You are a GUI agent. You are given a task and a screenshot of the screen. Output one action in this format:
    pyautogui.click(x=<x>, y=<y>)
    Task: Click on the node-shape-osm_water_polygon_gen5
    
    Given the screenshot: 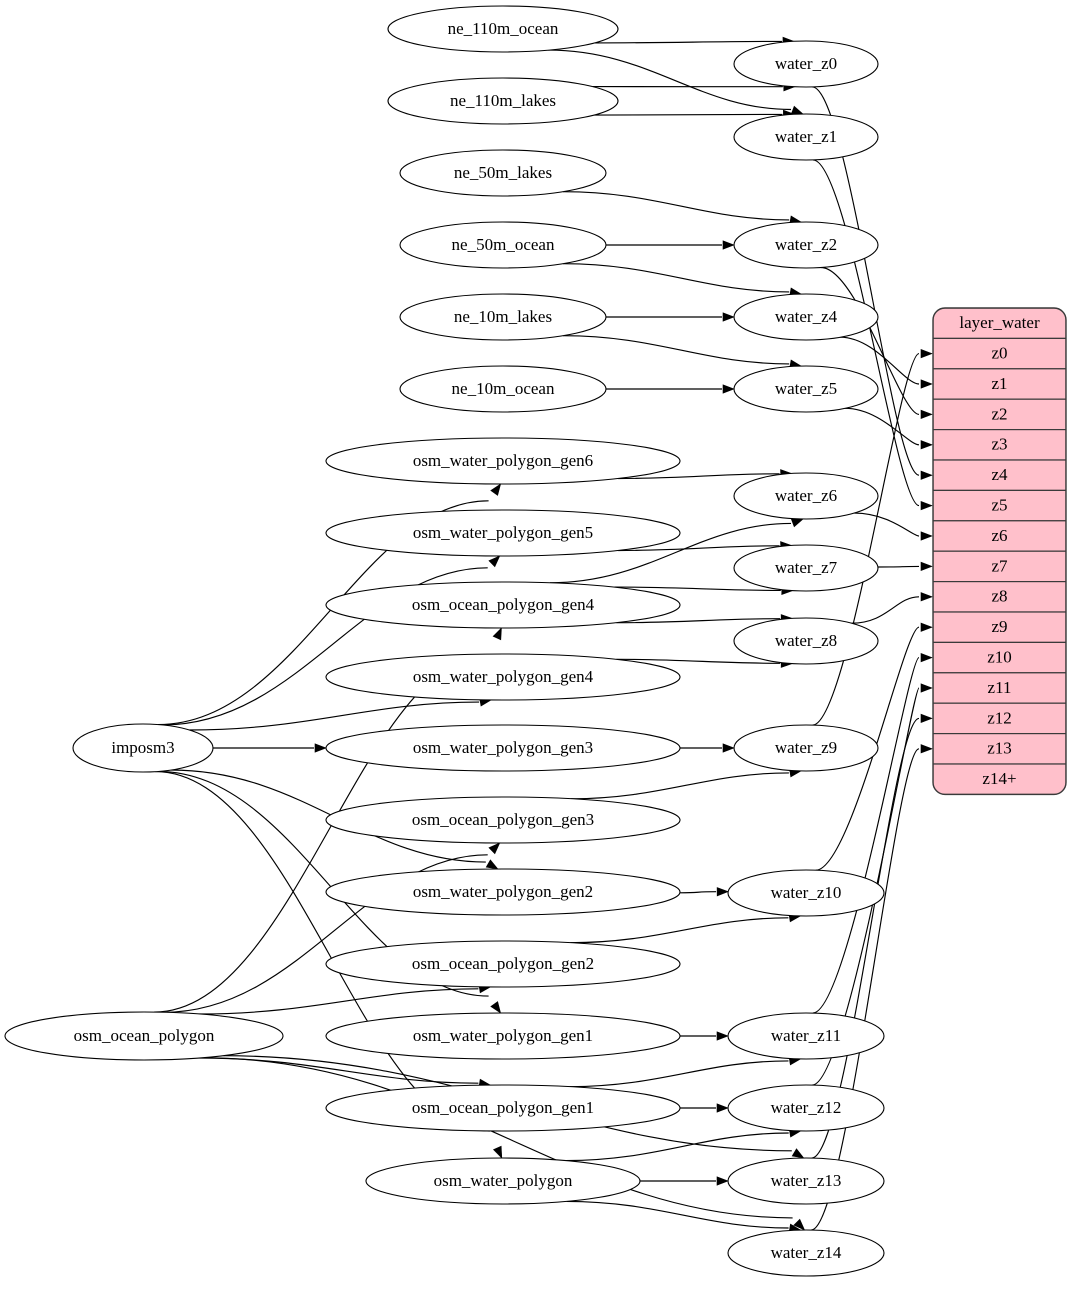 What is the action you would take?
    pyautogui.click(x=503, y=533)
    